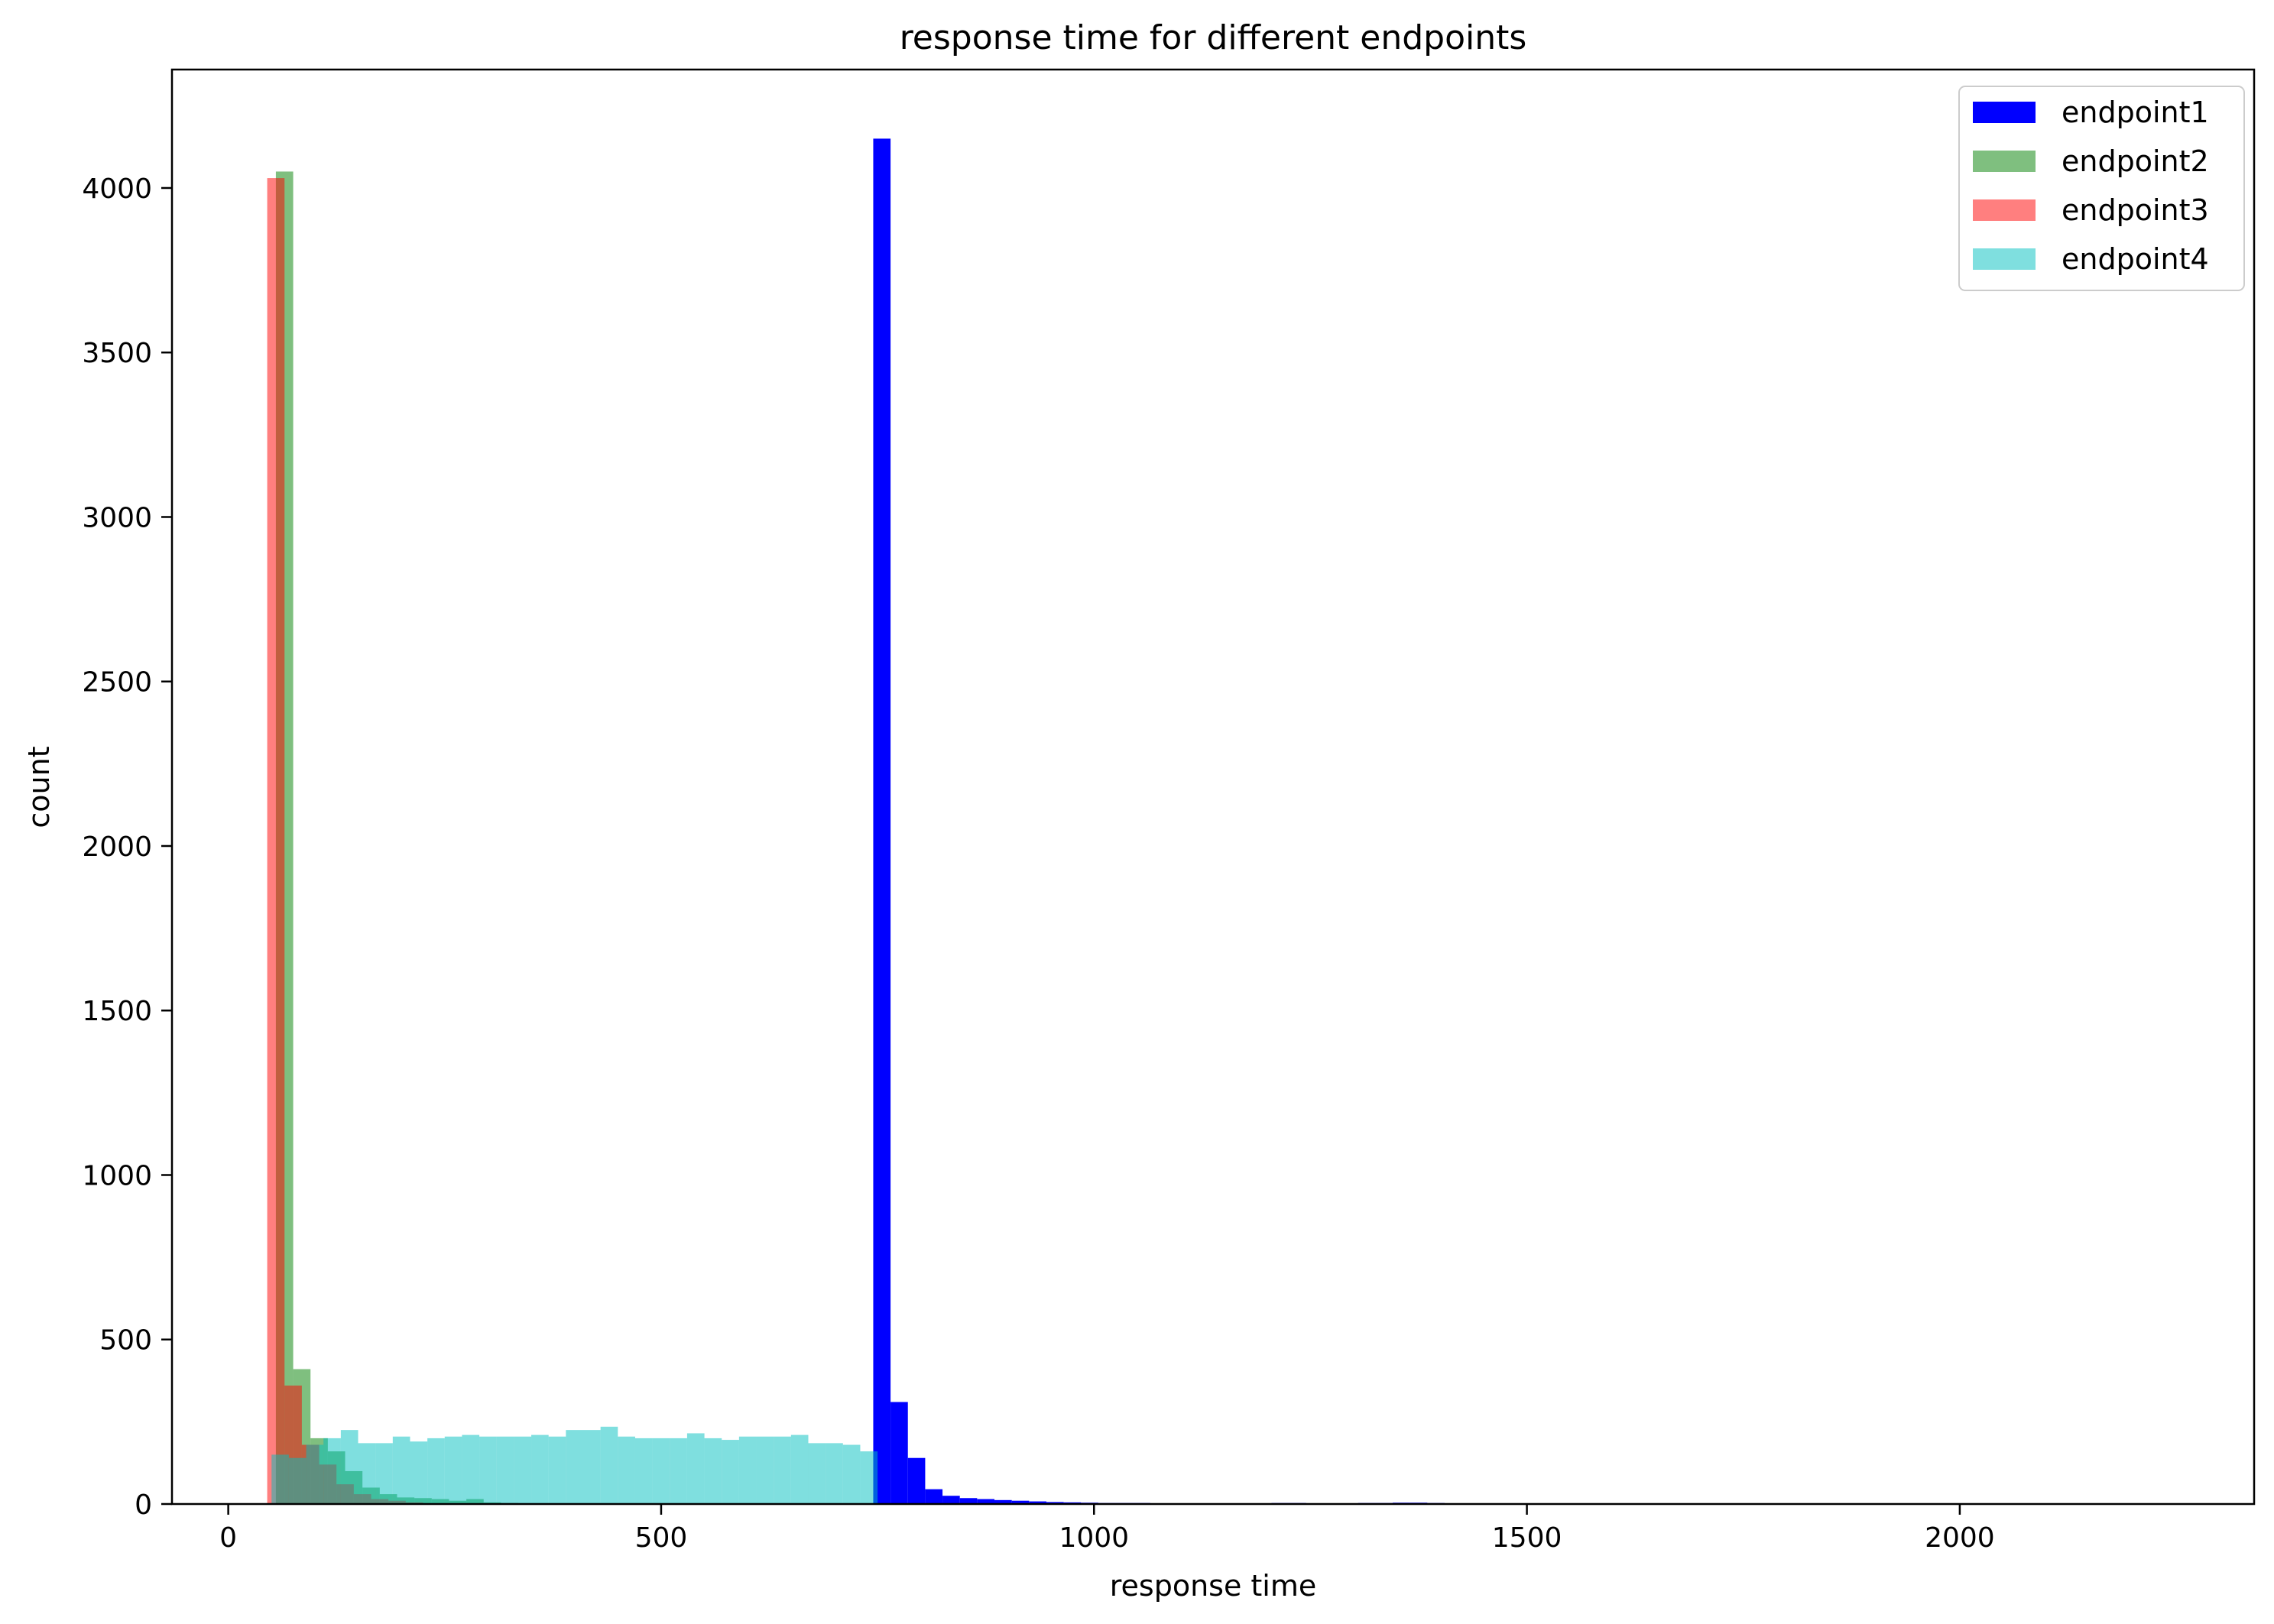 The height and width of the screenshot is (1624, 2274). What do you see at coordinates (2135, 259) in the screenshot?
I see `legend-label-endpoint4: endpoint4` at bounding box center [2135, 259].